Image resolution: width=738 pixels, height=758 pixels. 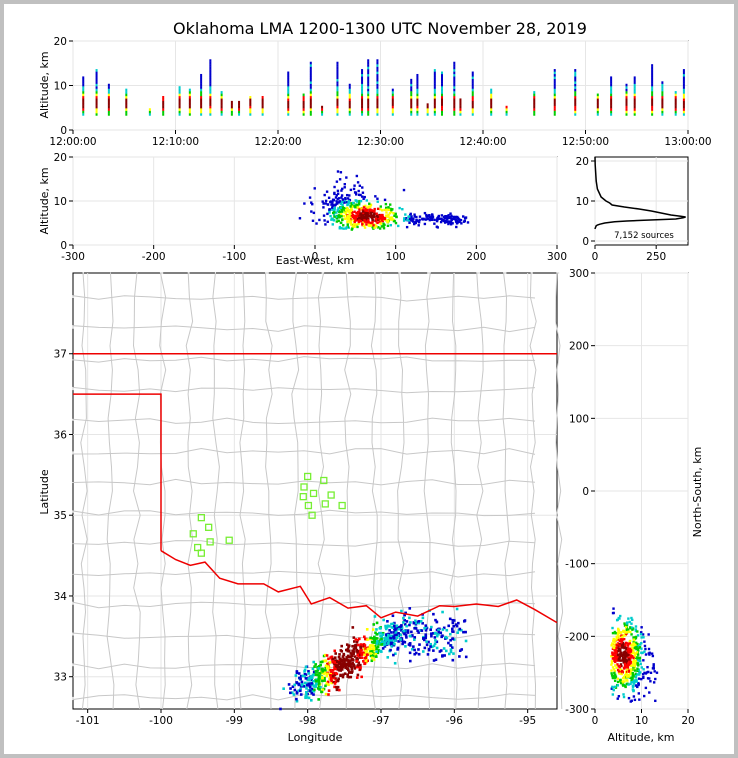 What do you see at coordinates (60, 678) in the screenshot?
I see `map-ytick-label: 33` at bounding box center [60, 678].